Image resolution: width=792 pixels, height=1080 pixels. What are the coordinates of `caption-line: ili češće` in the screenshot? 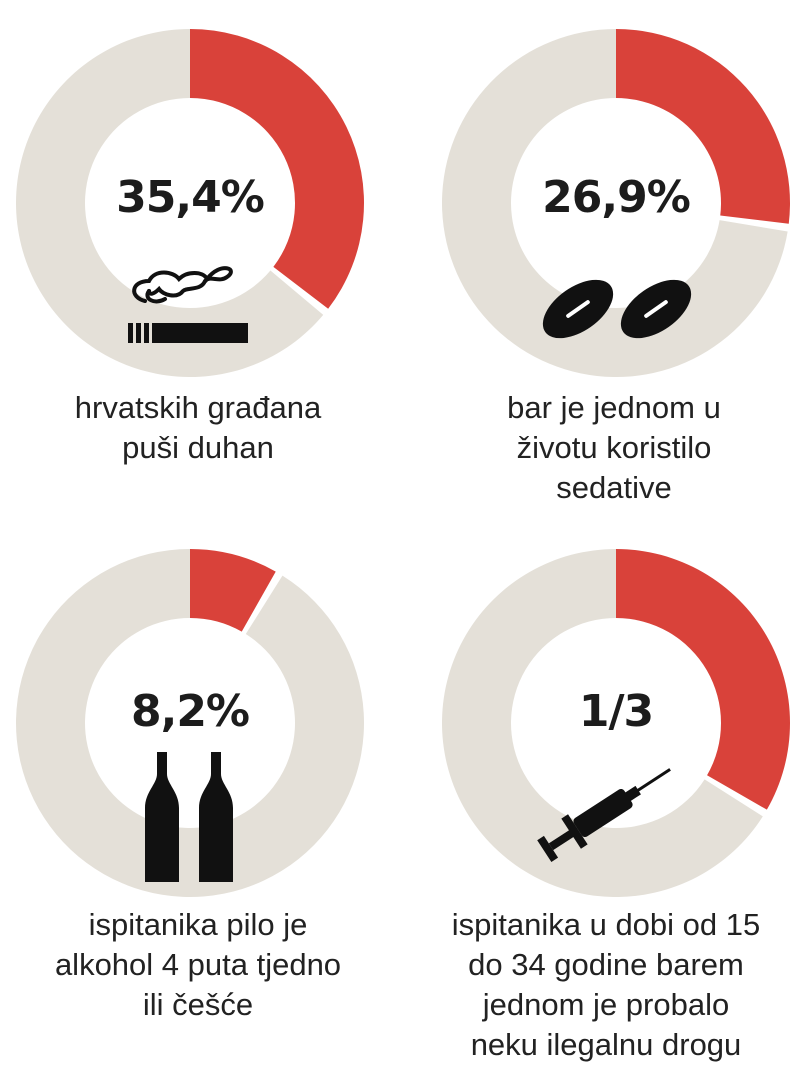 It's located at (198, 1004).